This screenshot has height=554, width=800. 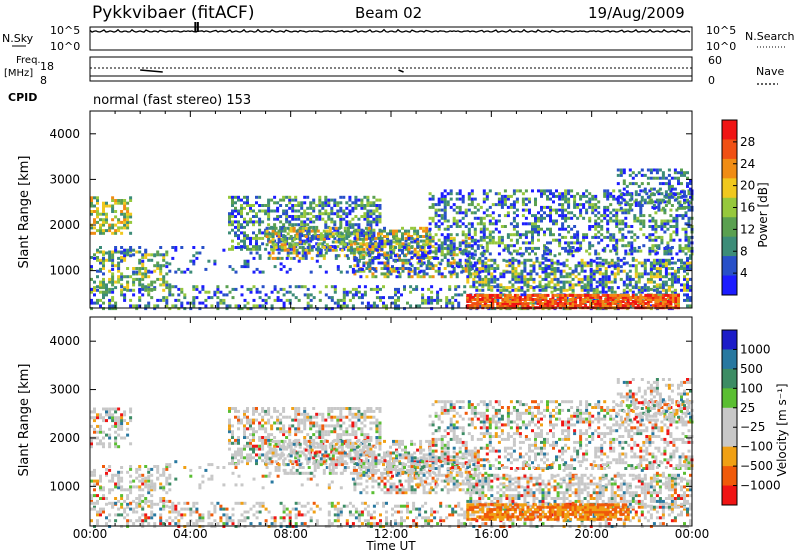 What do you see at coordinates (43, 80) in the screenshot?
I see `freq-tick-bottom: 8` at bounding box center [43, 80].